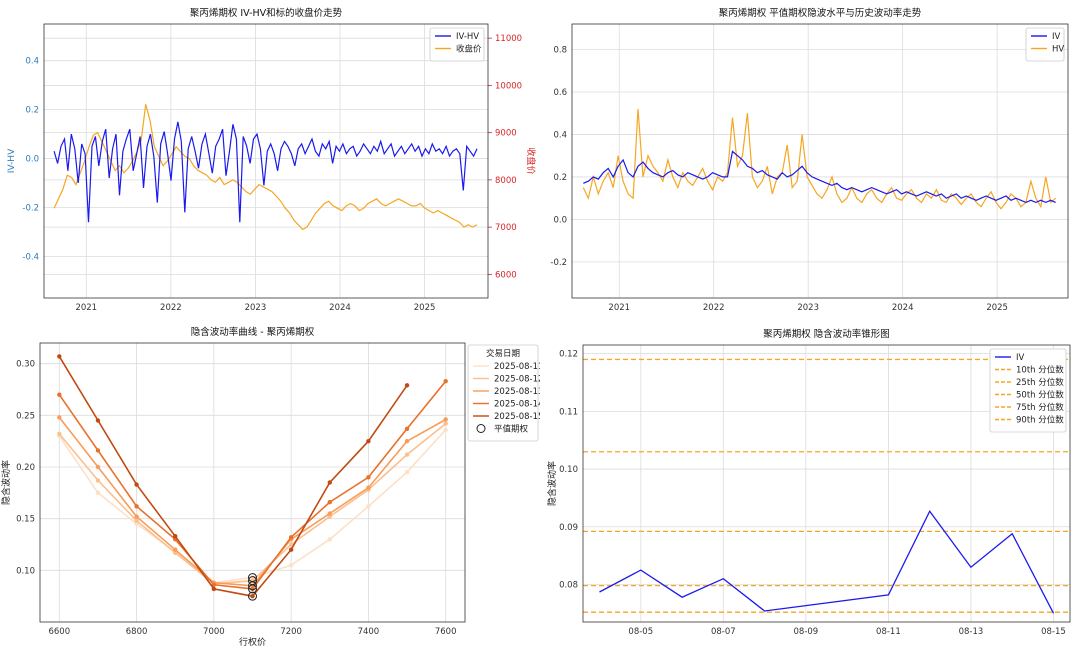 The height and width of the screenshot is (650, 1080). Describe the element at coordinates (640, 632) in the screenshot. I see `x-tick-label: 08-05` at that location.